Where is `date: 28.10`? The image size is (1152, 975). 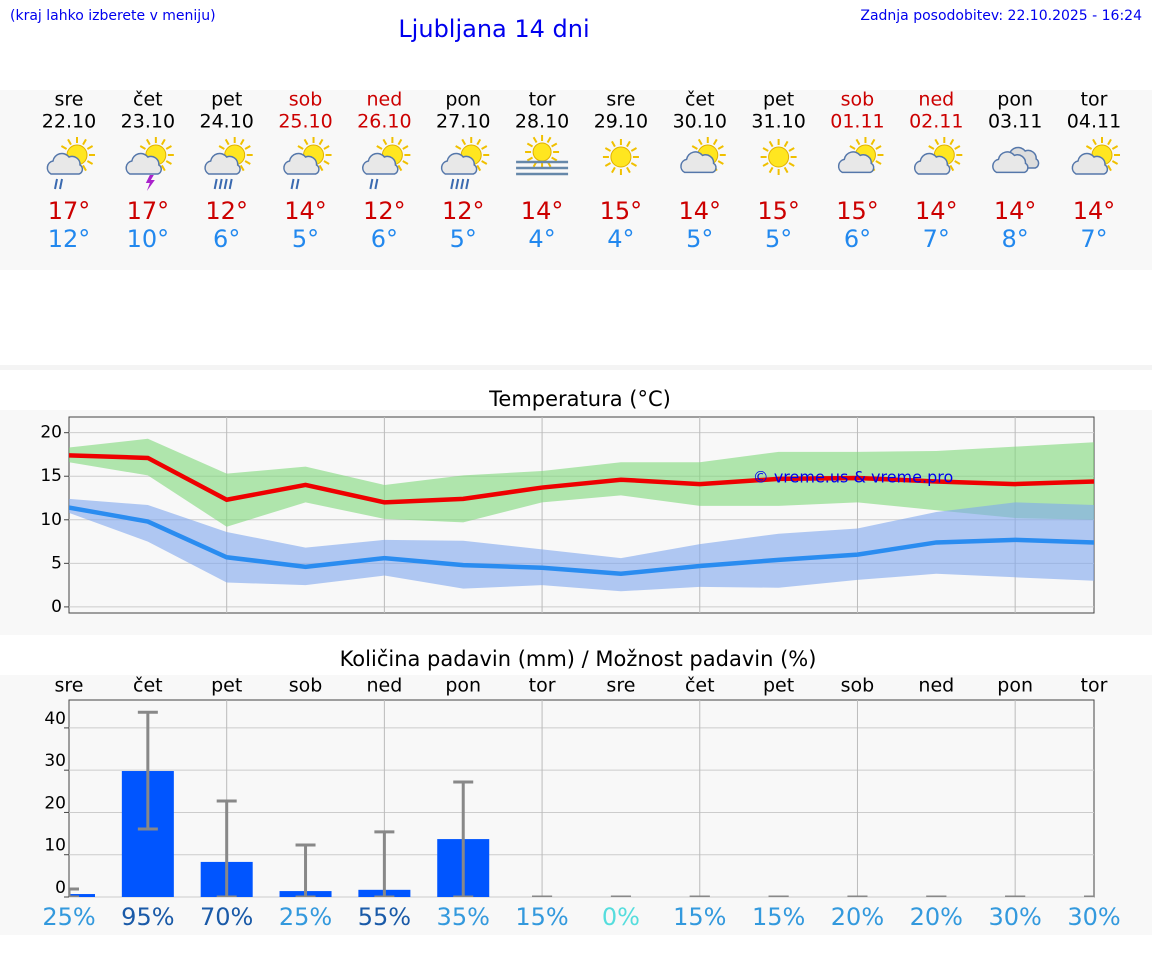
date: 28.10 is located at coordinates (542, 122).